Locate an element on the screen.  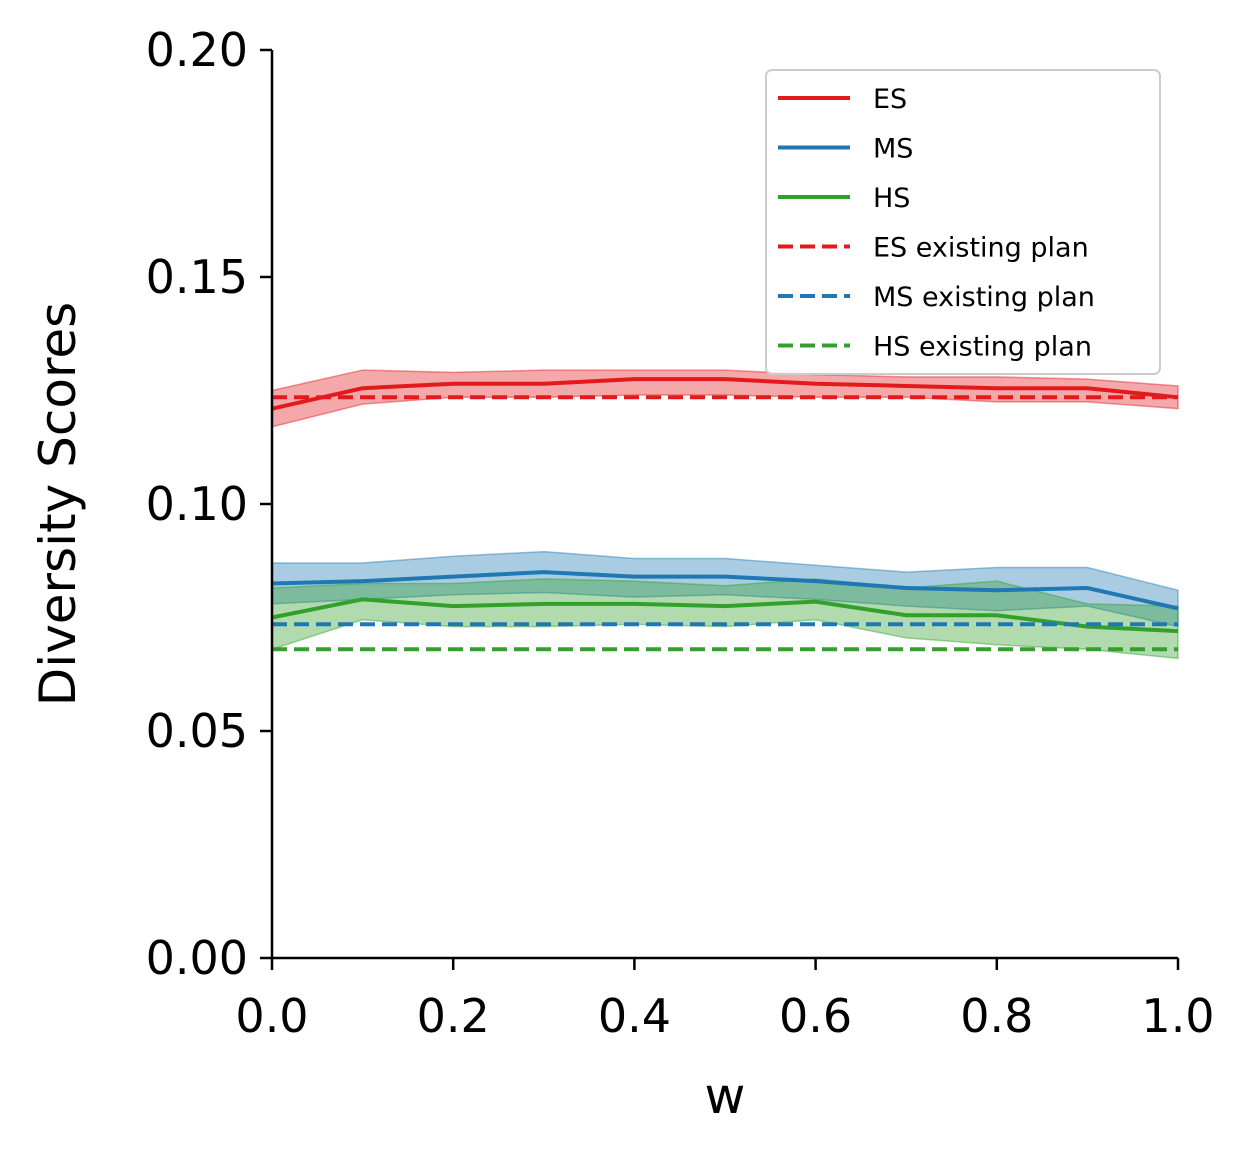
line-ms is located at coordinates (725, 590).